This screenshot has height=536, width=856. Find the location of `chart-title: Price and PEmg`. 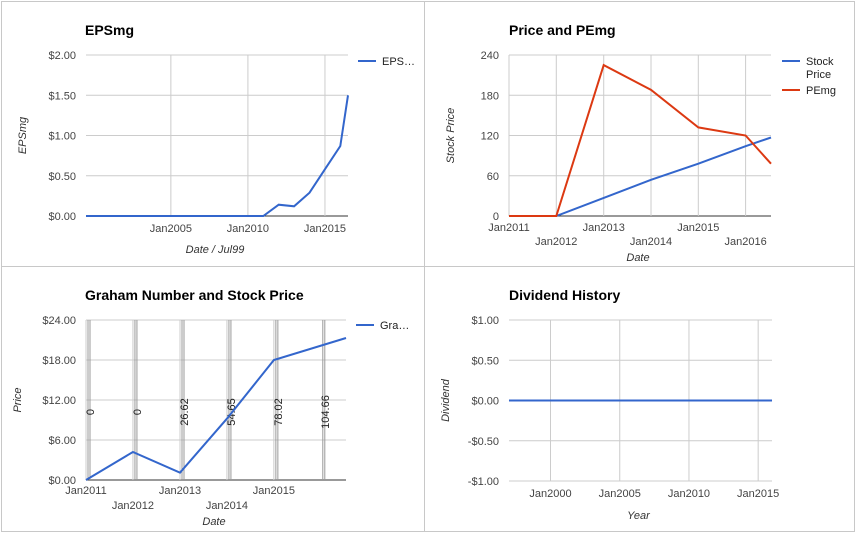

chart-title: Price and PEmg is located at coordinates (562, 30).